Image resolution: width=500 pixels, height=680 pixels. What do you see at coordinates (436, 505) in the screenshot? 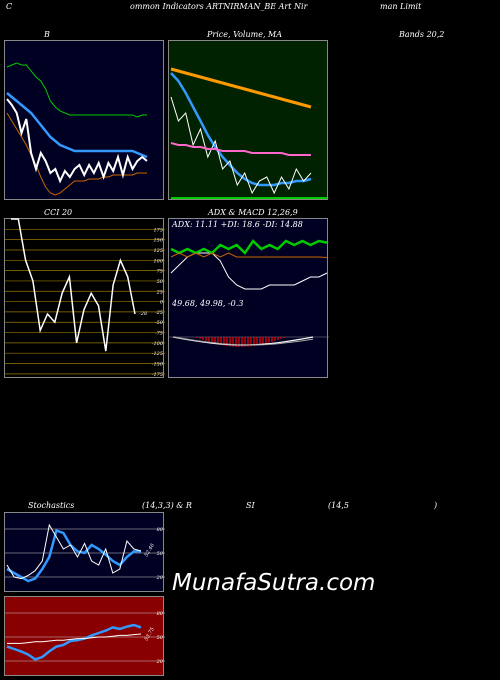
I see `paren-label: )` at bounding box center [436, 505].